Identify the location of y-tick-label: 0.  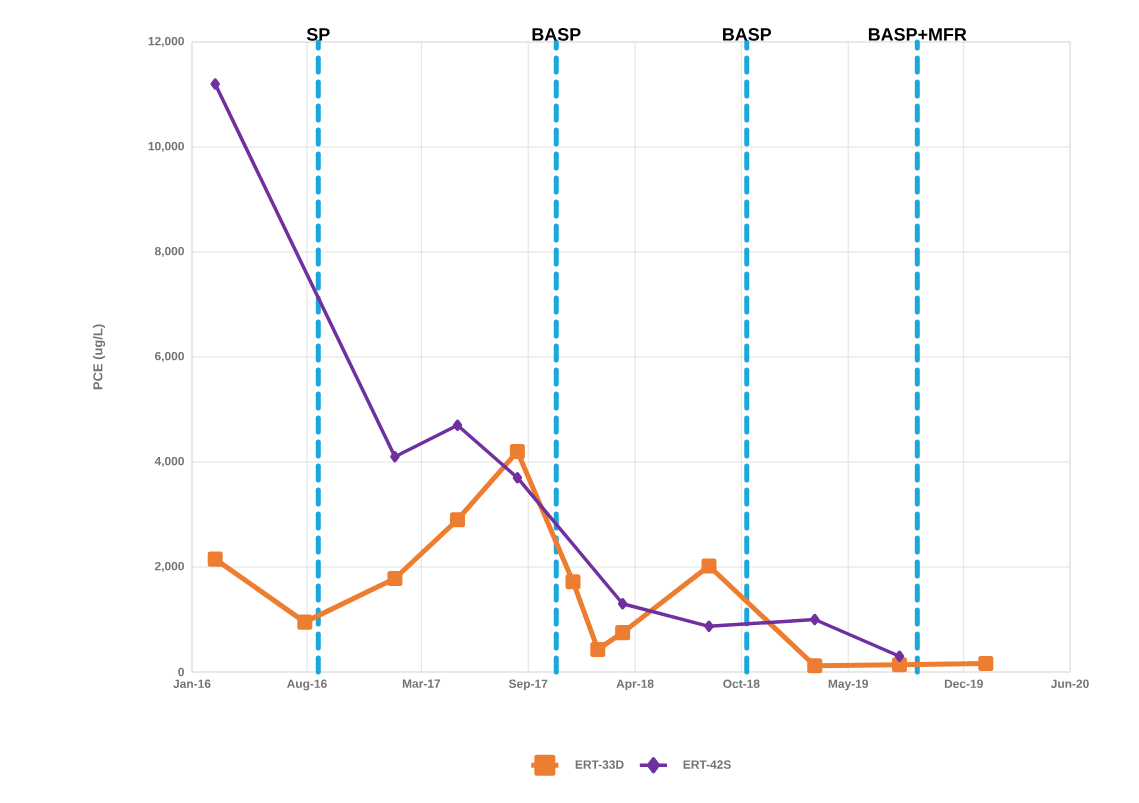
(181, 672).